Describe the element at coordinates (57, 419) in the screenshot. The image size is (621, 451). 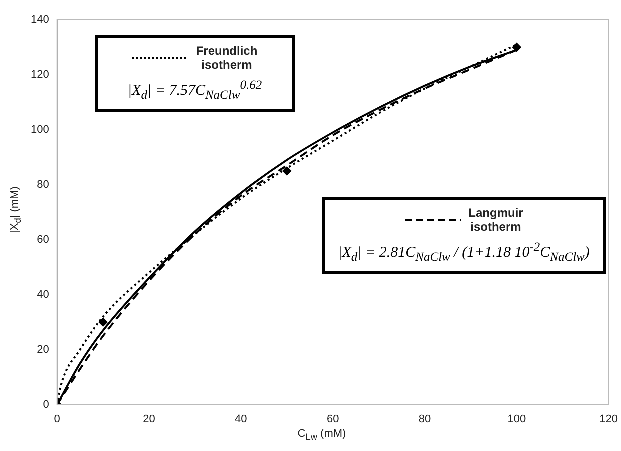
I see `x-tick-label: 0` at that location.